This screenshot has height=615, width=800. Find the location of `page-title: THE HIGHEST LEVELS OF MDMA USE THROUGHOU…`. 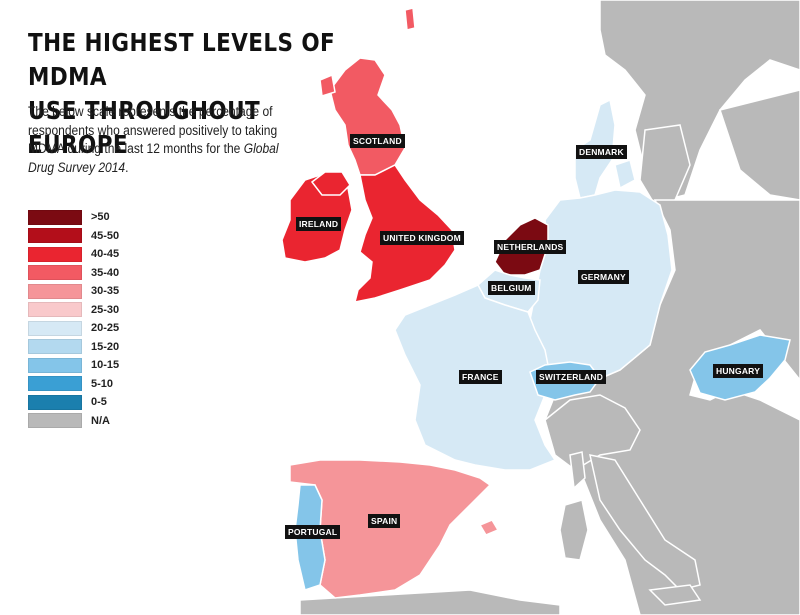

page-title: THE HIGHEST LEVELS OF MDMA USE THROUGHOU… is located at coordinates (191, 94).